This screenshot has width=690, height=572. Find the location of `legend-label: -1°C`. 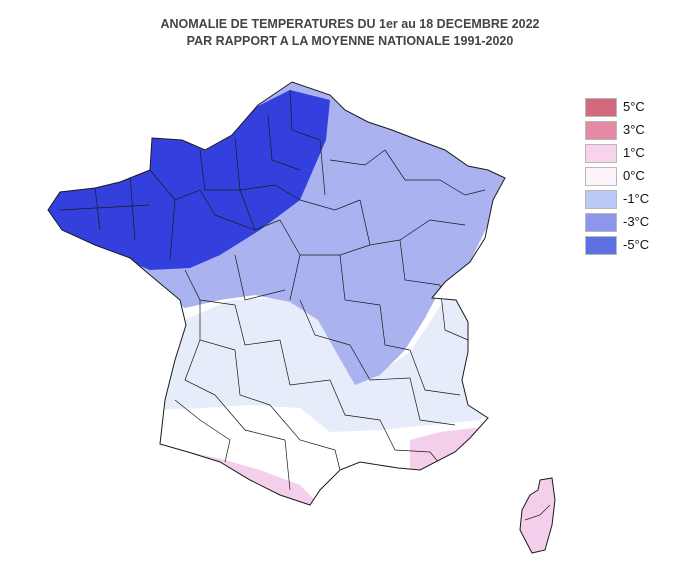

legend-label: -1°C is located at coordinates (636, 198).